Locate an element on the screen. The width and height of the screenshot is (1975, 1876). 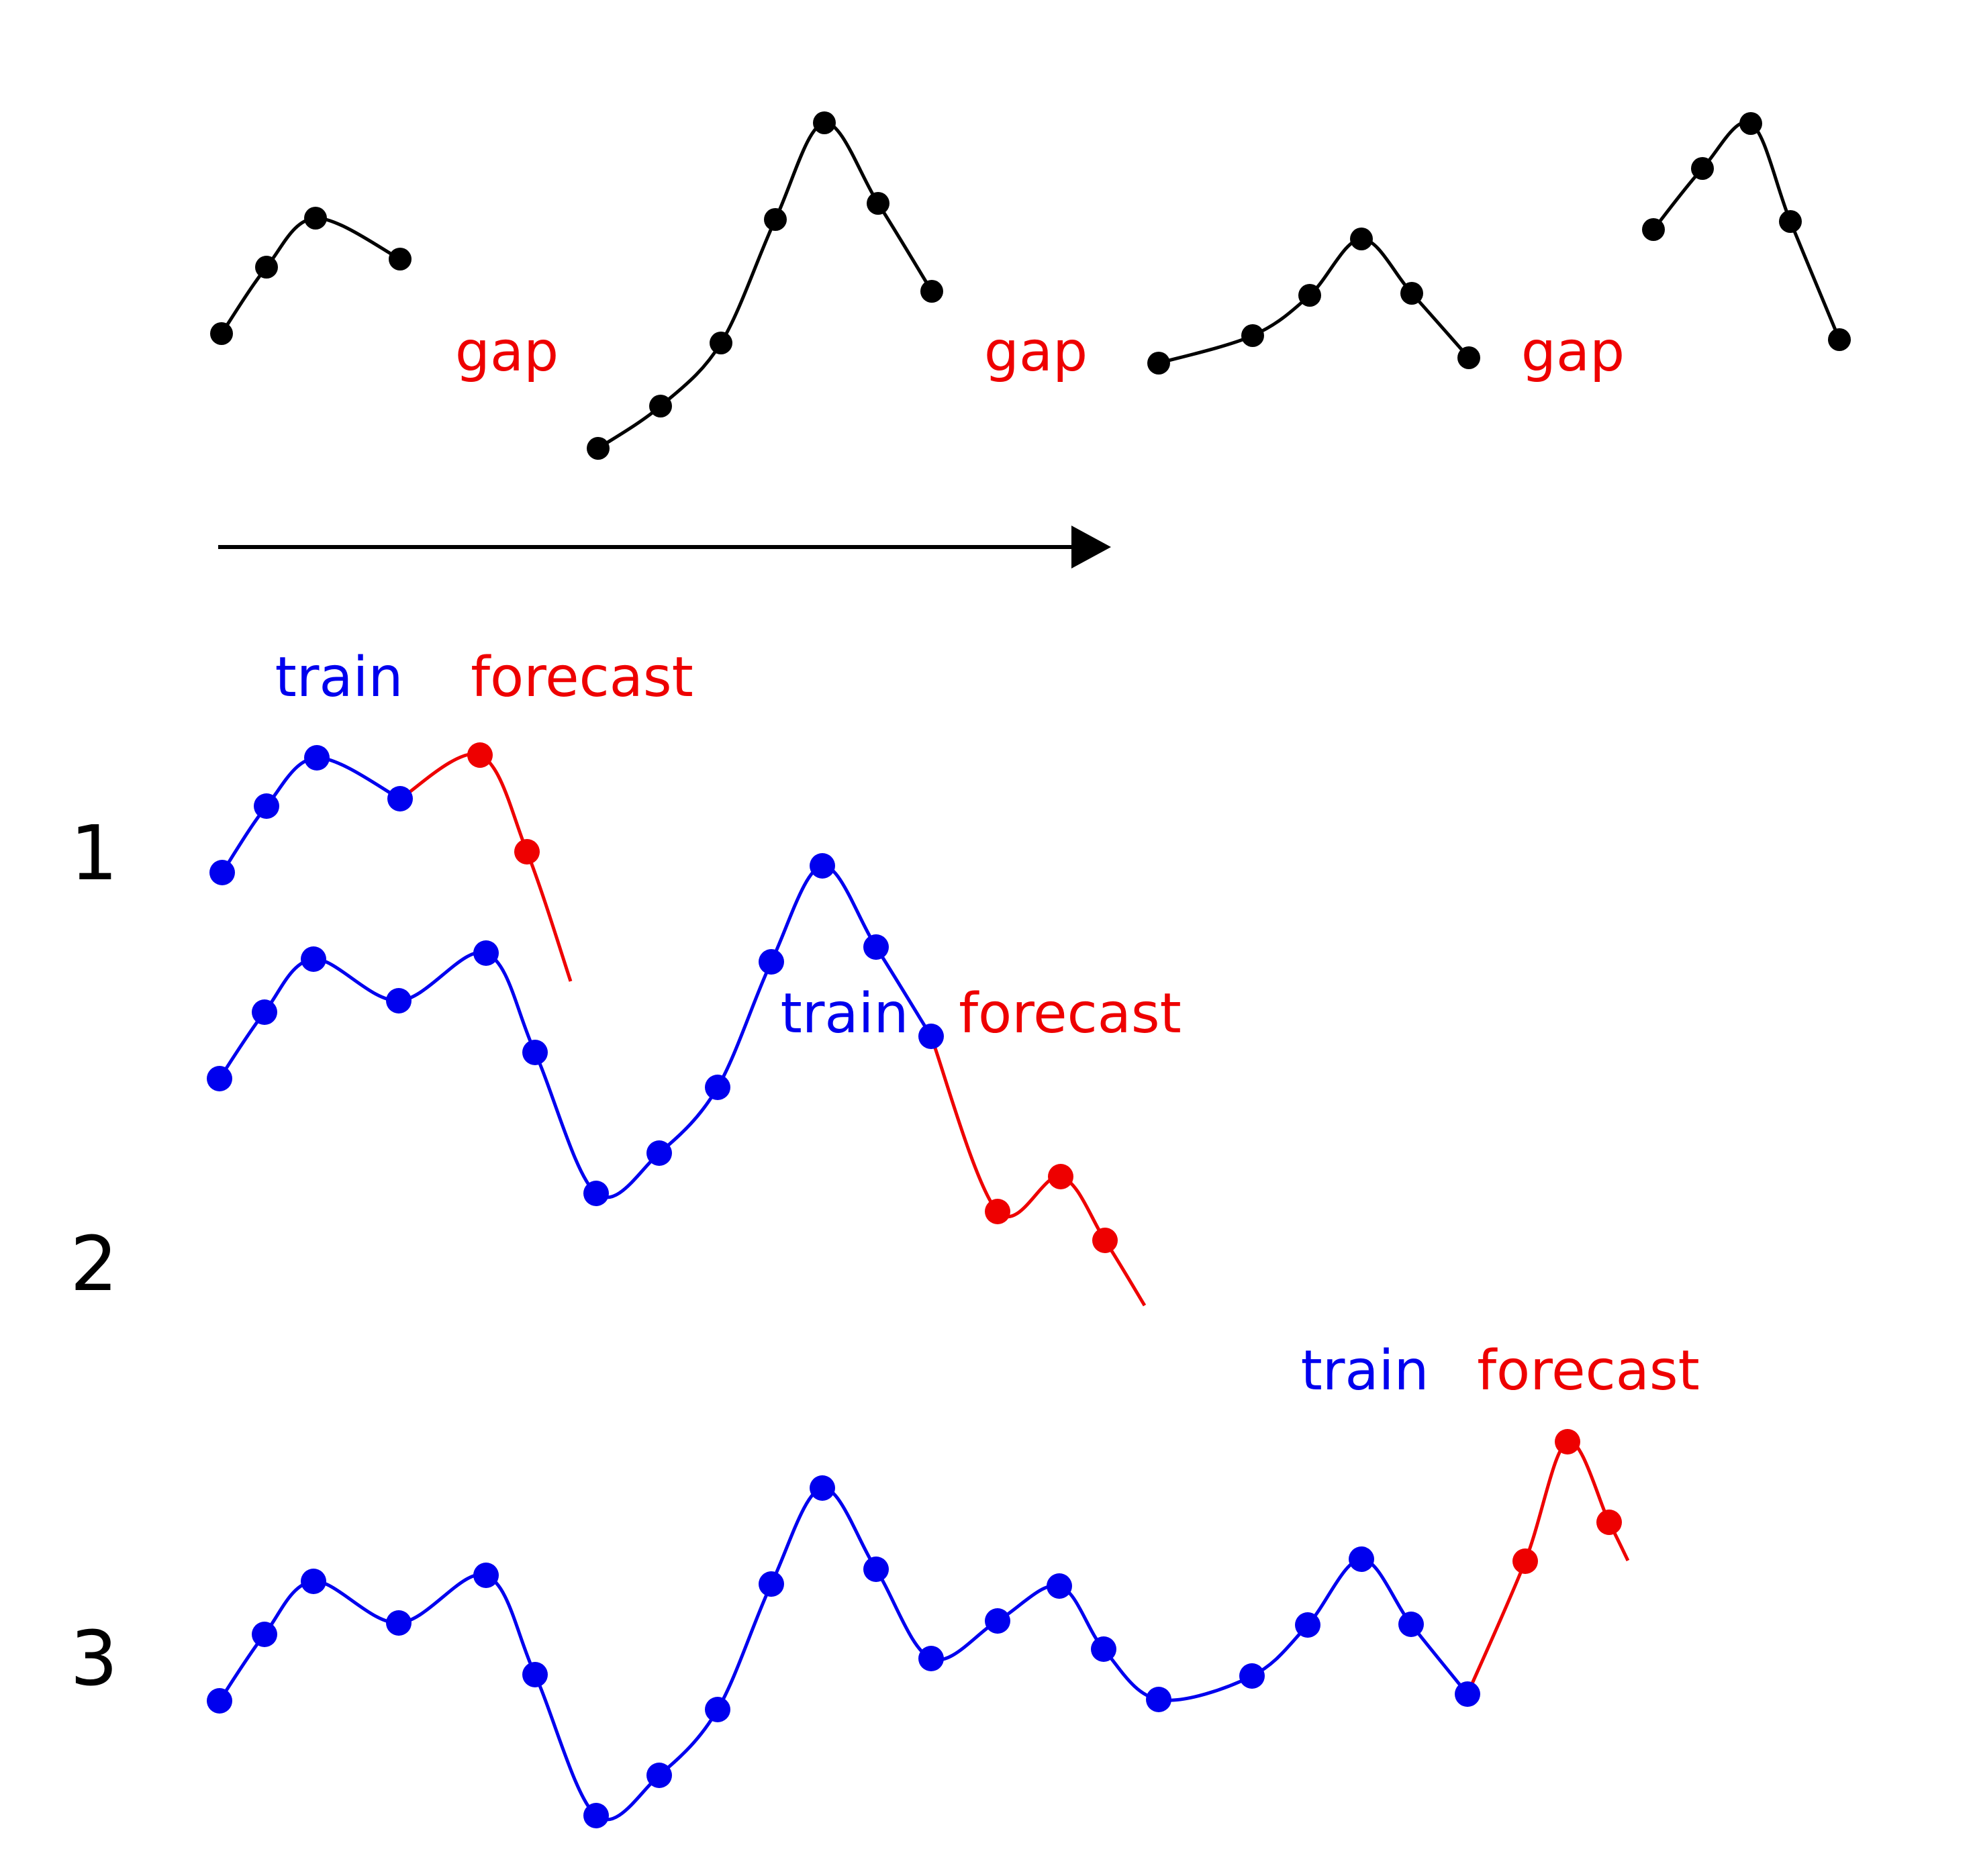
train-label-1: train is located at coordinates (339, 677).